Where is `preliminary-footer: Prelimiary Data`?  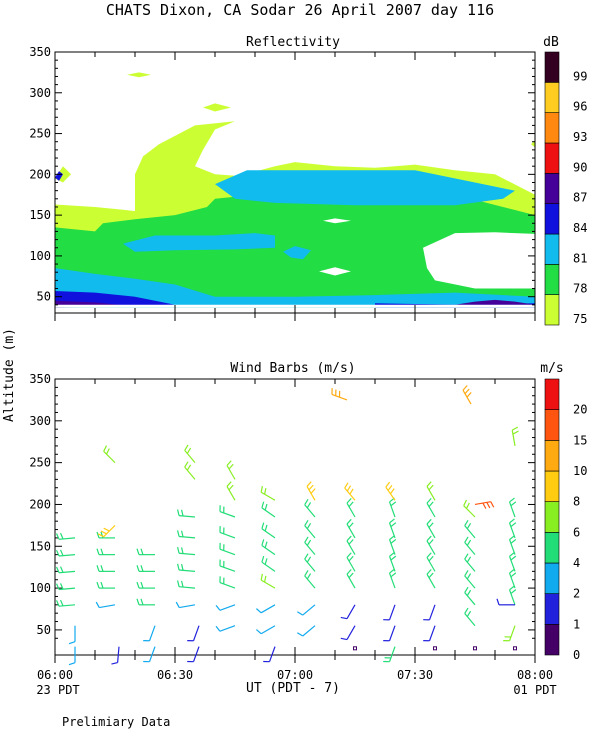
preliminary-footer: Prelimiary Data is located at coordinates (116, 722).